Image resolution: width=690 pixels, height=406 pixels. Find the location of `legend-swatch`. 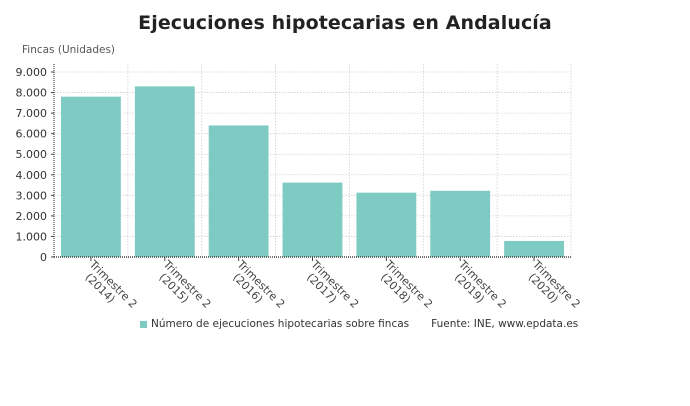

legend-swatch is located at coordinates (143, 324).